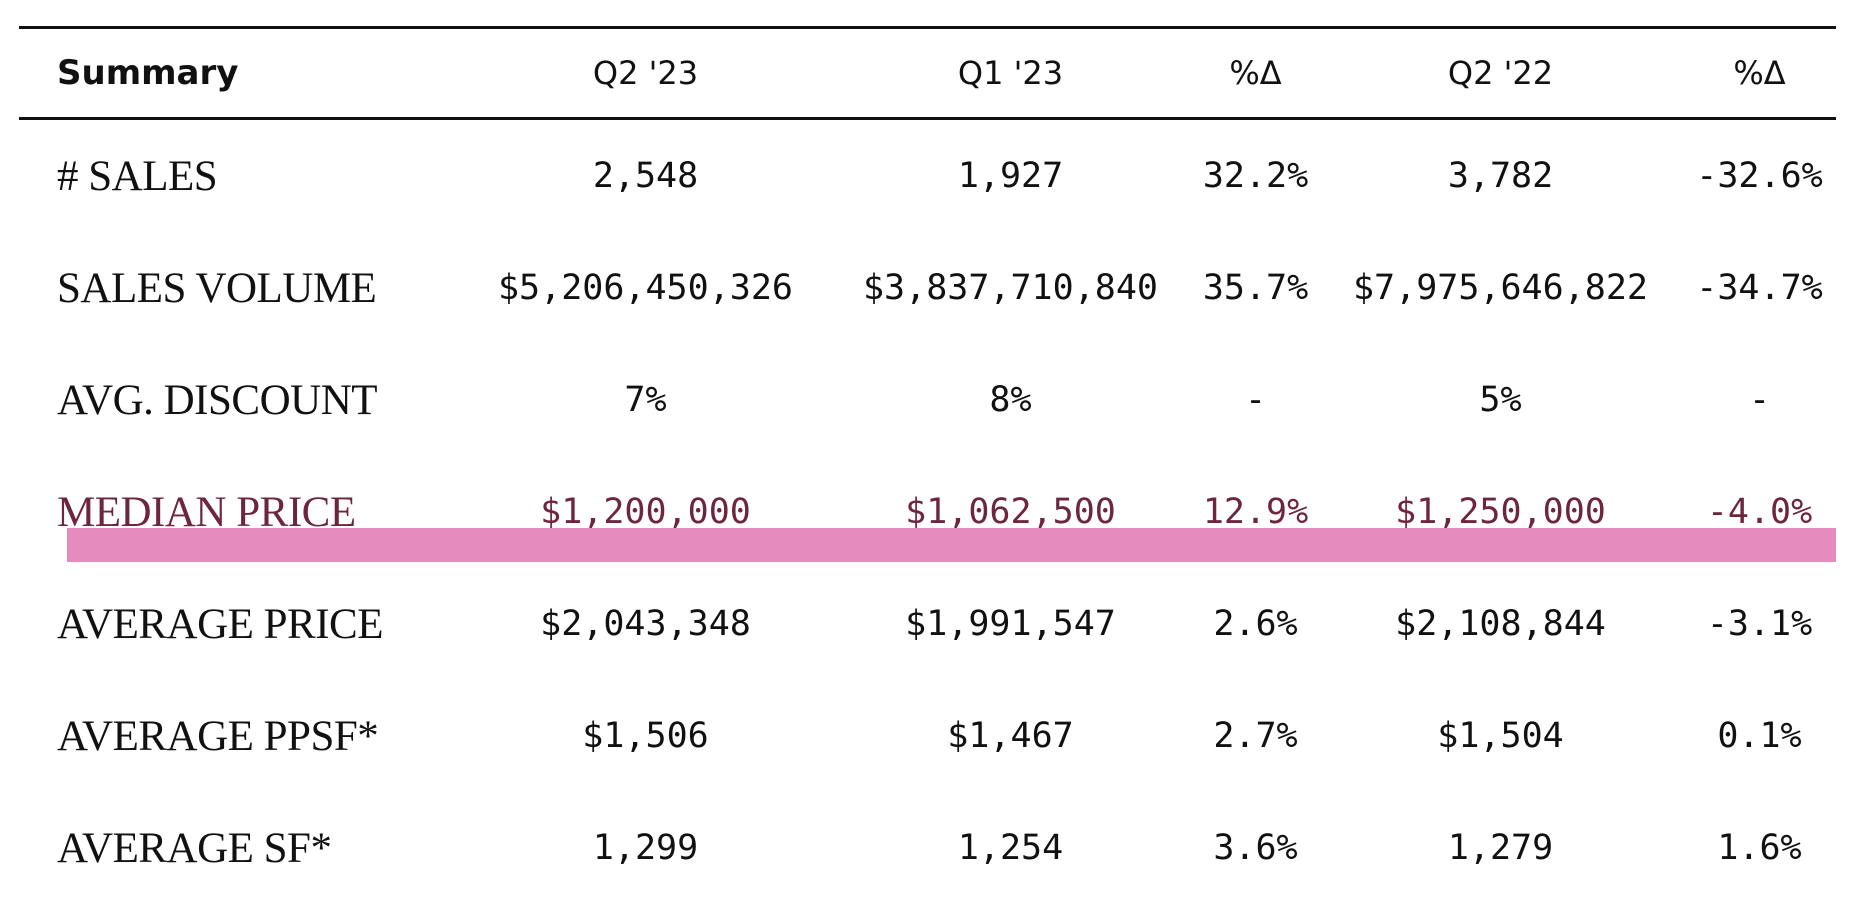 Image resolution: width=1855 pixels, height=922 pixels. I want to click on highlight-band, so click(951, 545).